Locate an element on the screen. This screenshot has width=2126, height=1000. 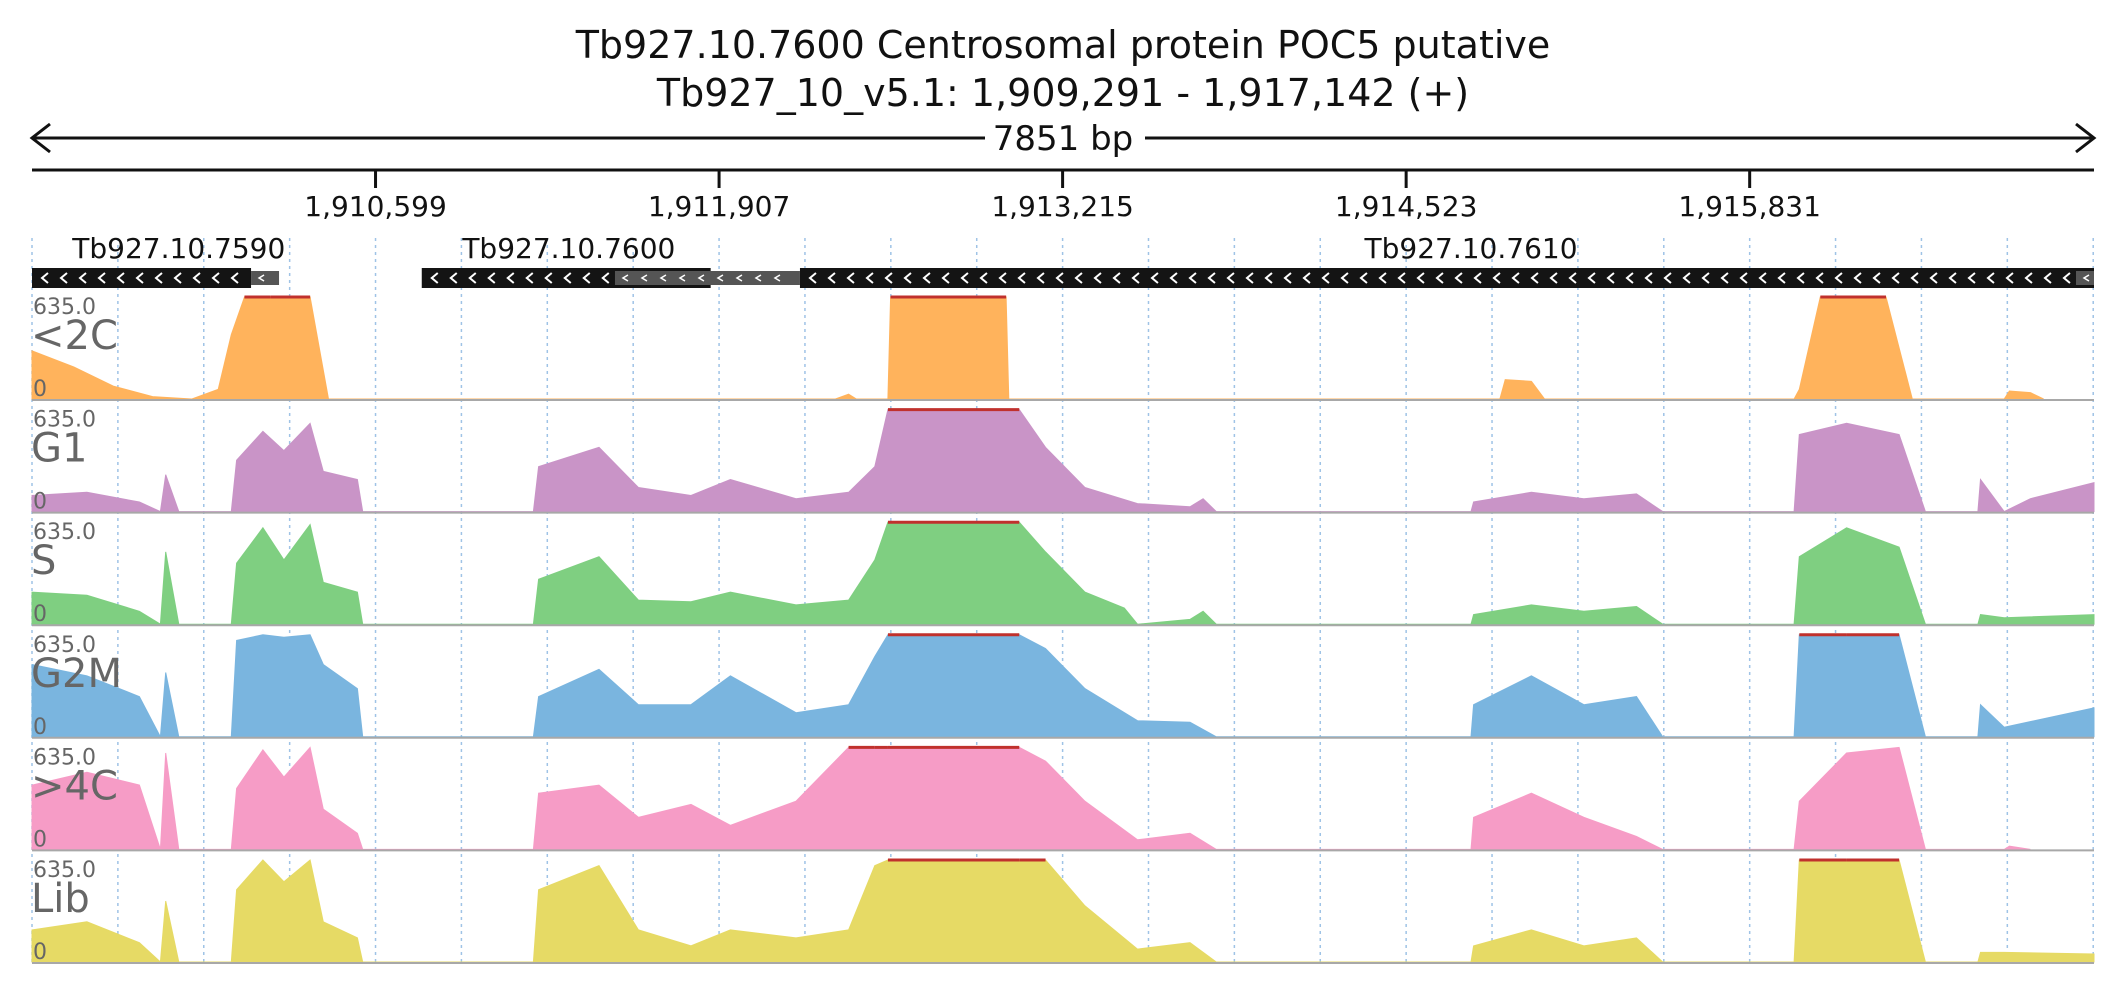
gene-label: Tb927.10.7610 is located at coordinates (1471, 248).